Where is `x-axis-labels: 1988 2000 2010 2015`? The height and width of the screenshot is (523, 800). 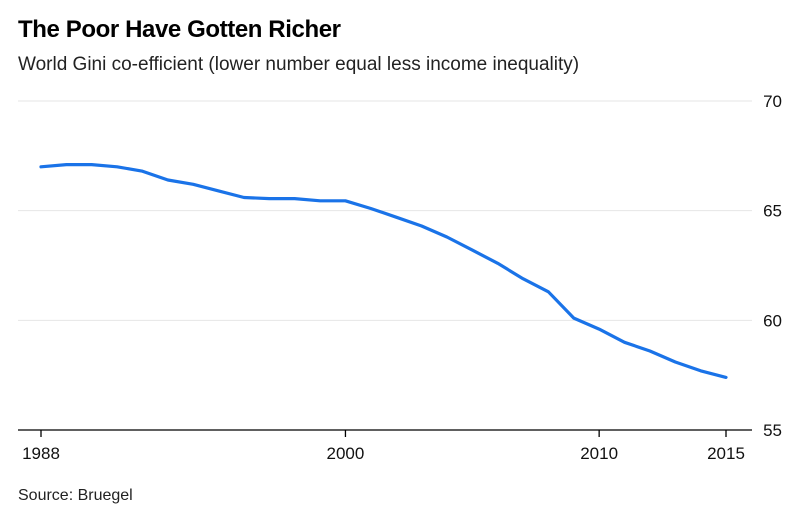
x-axis-labels: 1988 2000 2010 2015 is located at coordinates (383, 453).